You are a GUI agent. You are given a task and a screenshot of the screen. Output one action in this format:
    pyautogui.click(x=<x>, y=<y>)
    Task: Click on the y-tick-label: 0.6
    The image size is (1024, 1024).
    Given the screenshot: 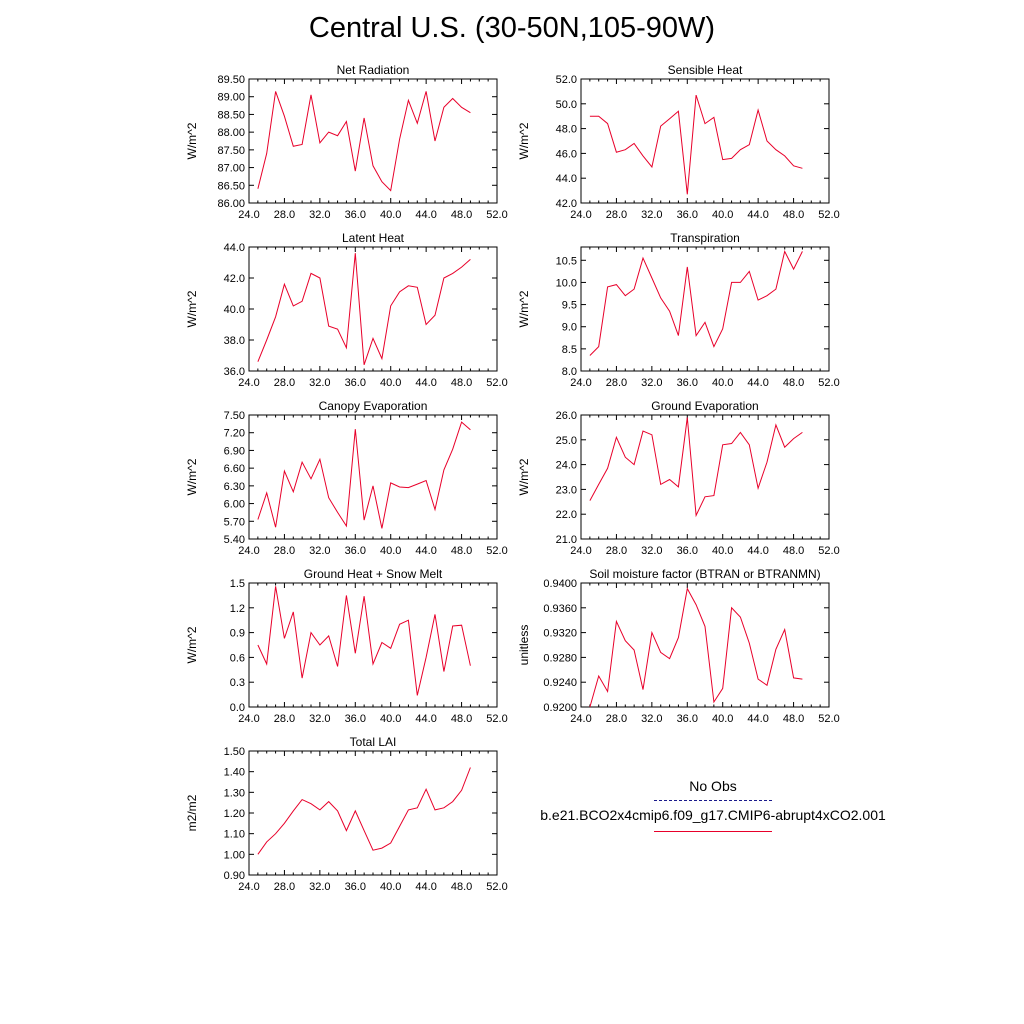 What is the action you would take?
    pyautogui.click(x=237, y=658)
    